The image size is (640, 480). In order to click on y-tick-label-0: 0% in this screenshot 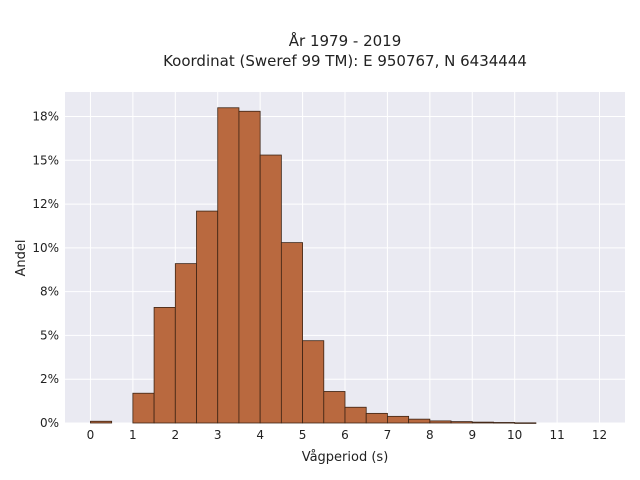, I will do `click(49, 423)`.